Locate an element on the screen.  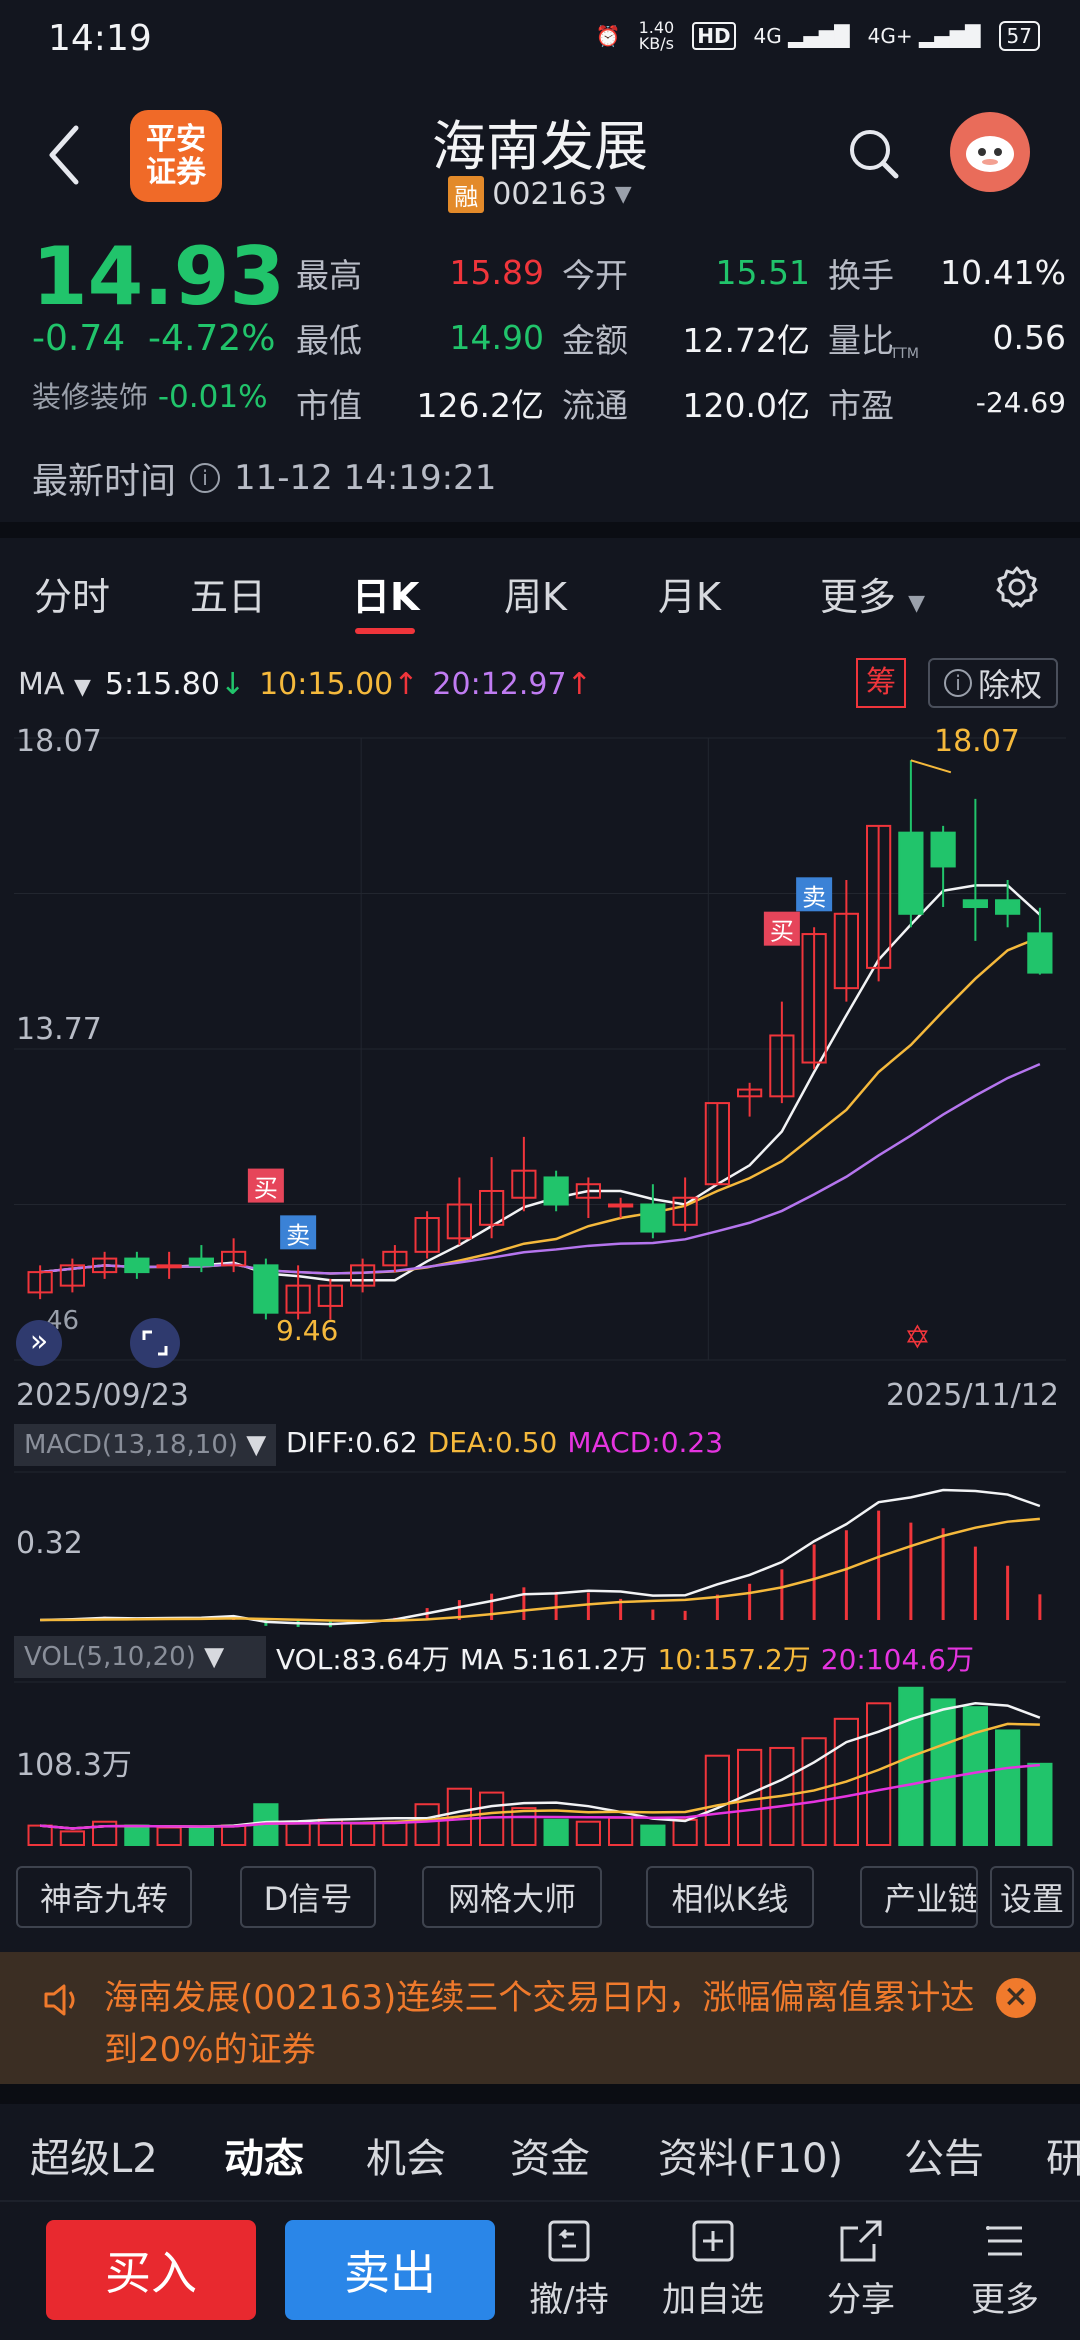
tool-settings: 设置 is located at coordinates (1032, 1897).